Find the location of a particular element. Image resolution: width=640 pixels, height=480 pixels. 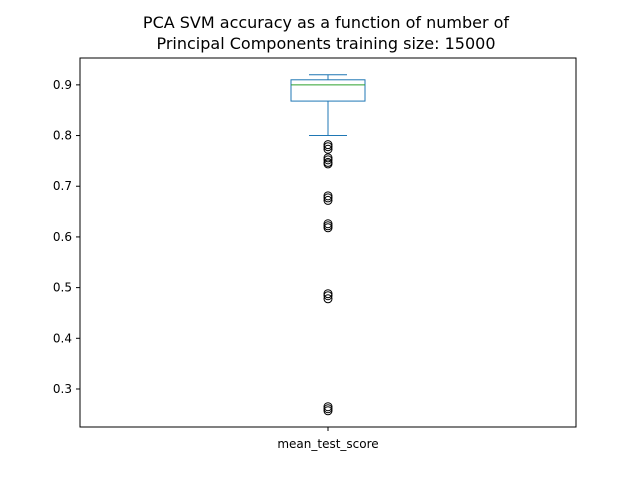

interquartile-box is located at coordinates (328, 90).